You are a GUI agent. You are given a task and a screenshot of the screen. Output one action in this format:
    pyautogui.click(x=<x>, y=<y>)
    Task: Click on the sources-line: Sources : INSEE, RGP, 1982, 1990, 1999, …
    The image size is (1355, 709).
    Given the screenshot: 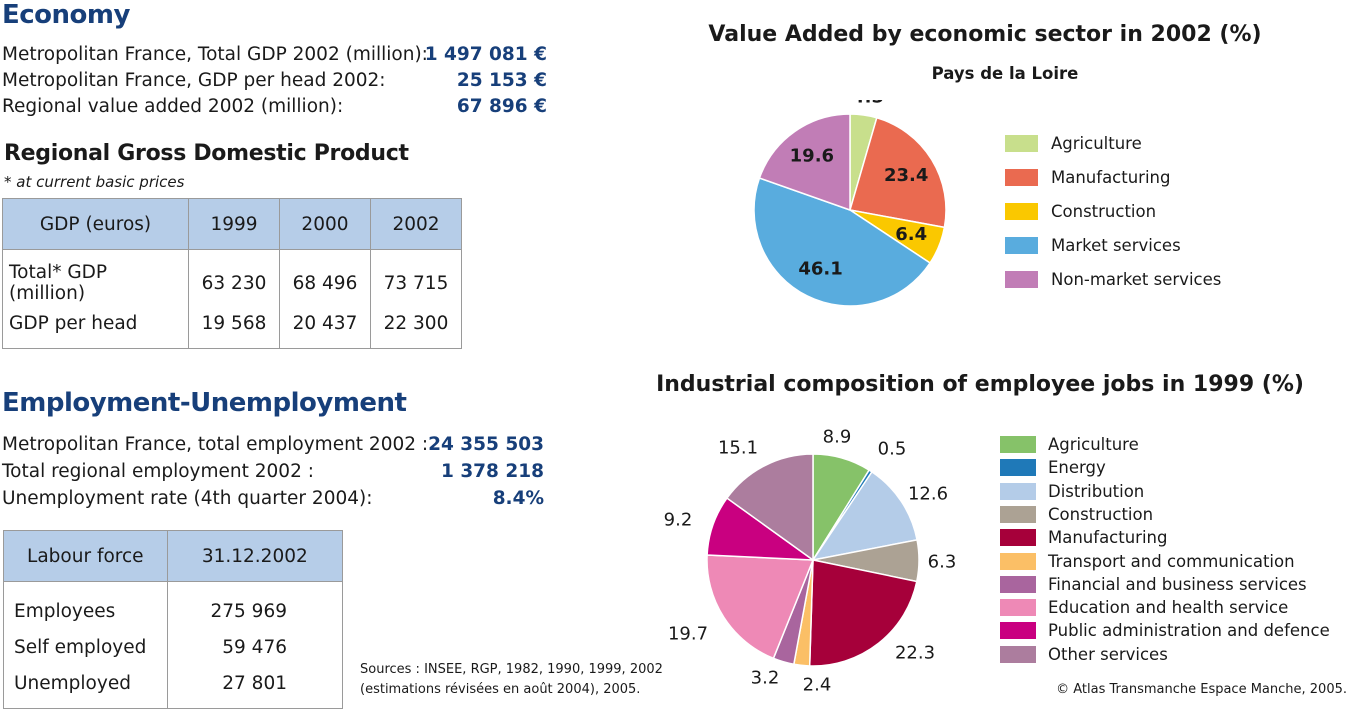 What is the action you would take?
    pyautogui.click(x=511, y=669)
    